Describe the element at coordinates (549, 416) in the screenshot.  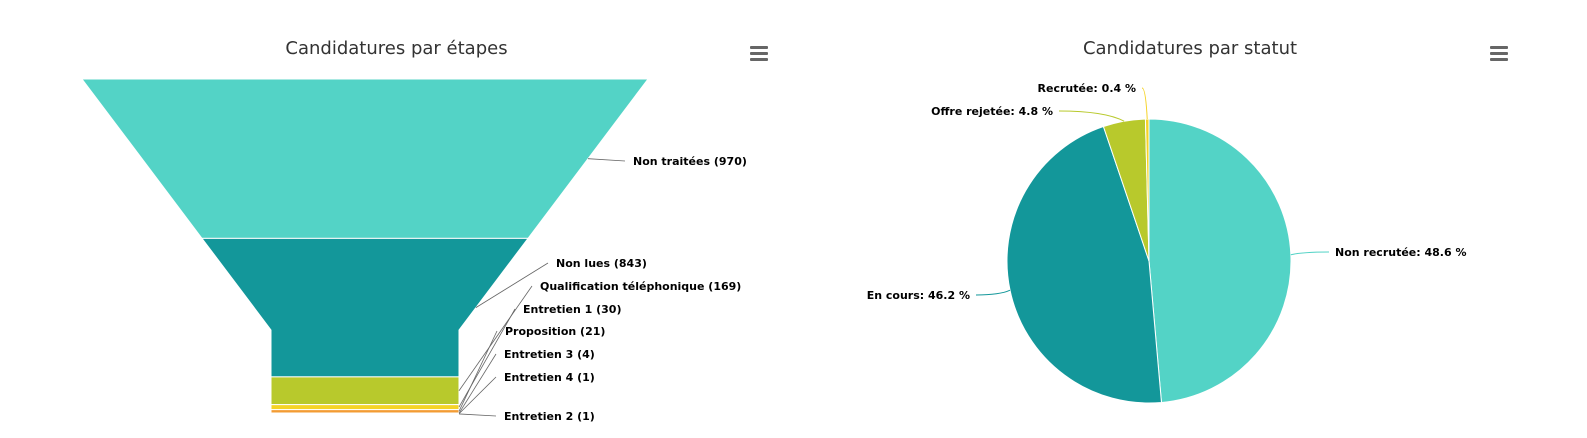
I see `funnel-data-label: Entretien 2 (1)` at that location.